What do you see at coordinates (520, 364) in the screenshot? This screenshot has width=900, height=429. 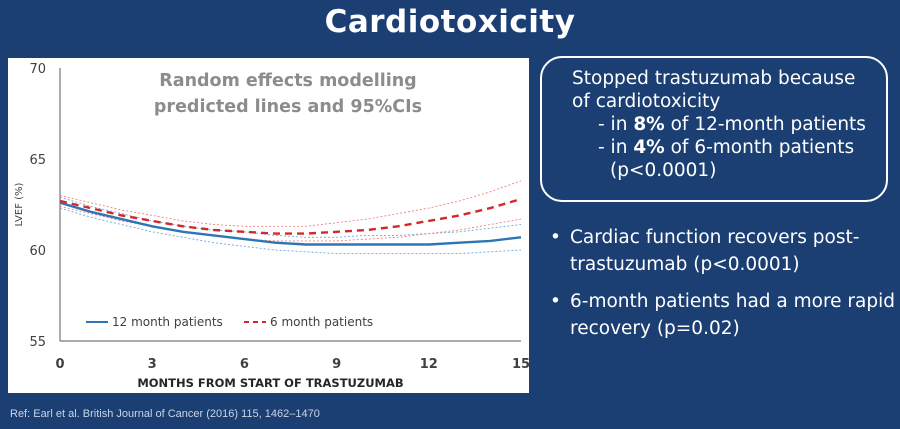 I see `x-tick-label: 15` at bounding box center [520, 364].